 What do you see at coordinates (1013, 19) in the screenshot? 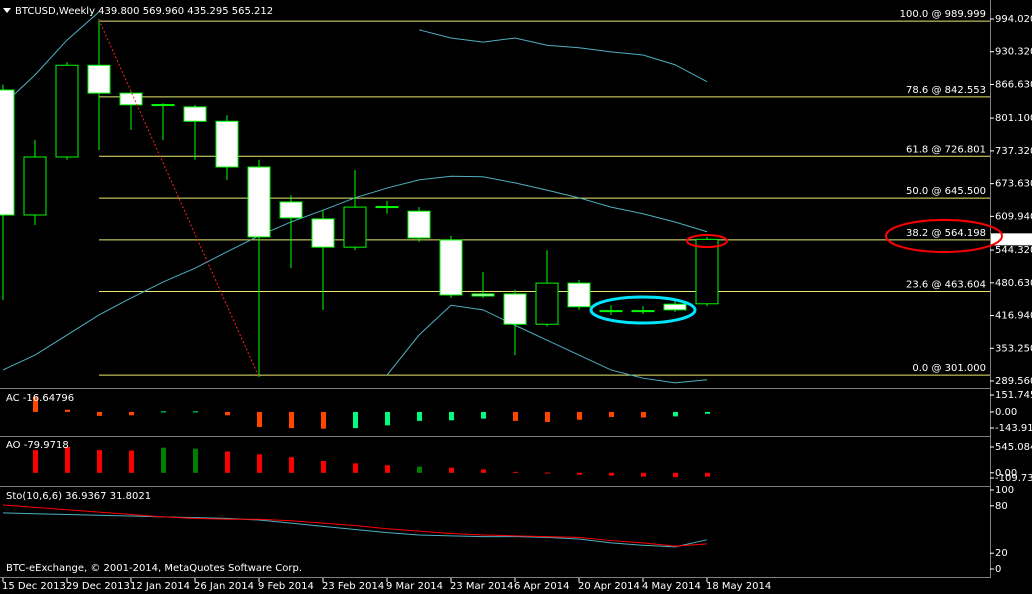
I see `y-tick-label: 994.020` at bounding box center [1013, 19].